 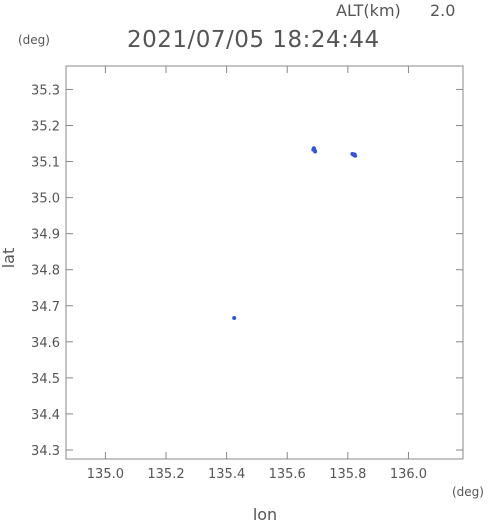 I want to click on y-tick-label: 34.6, so click(x=45, y=343).